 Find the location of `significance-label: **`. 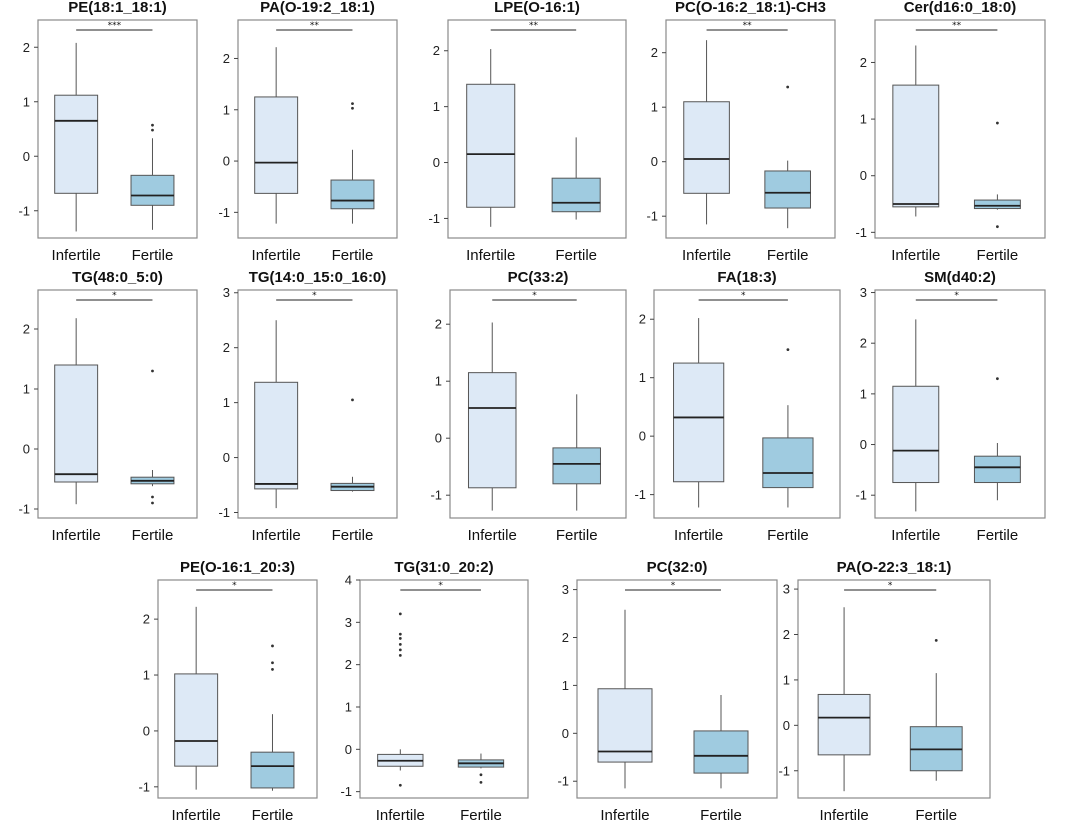

significance-label: ** is located at coordinates (534, 26).